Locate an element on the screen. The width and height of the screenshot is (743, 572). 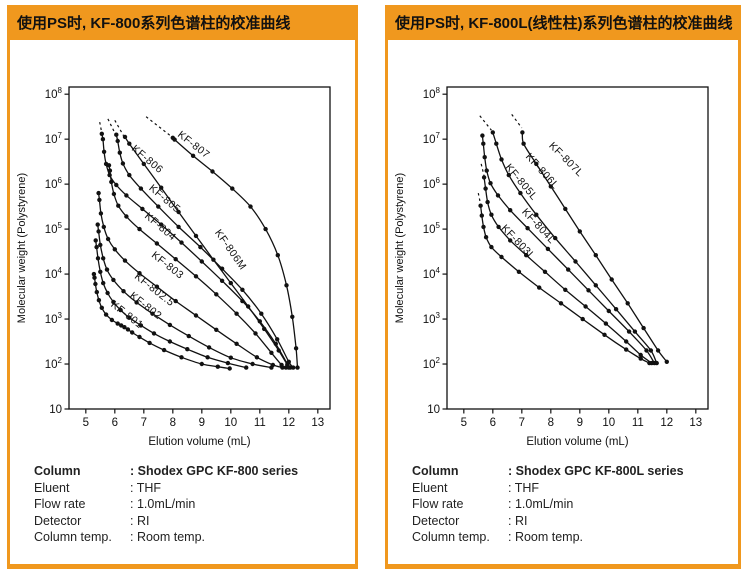
condition-row-detector: Detector : RI is located at coordinates (548, 521).